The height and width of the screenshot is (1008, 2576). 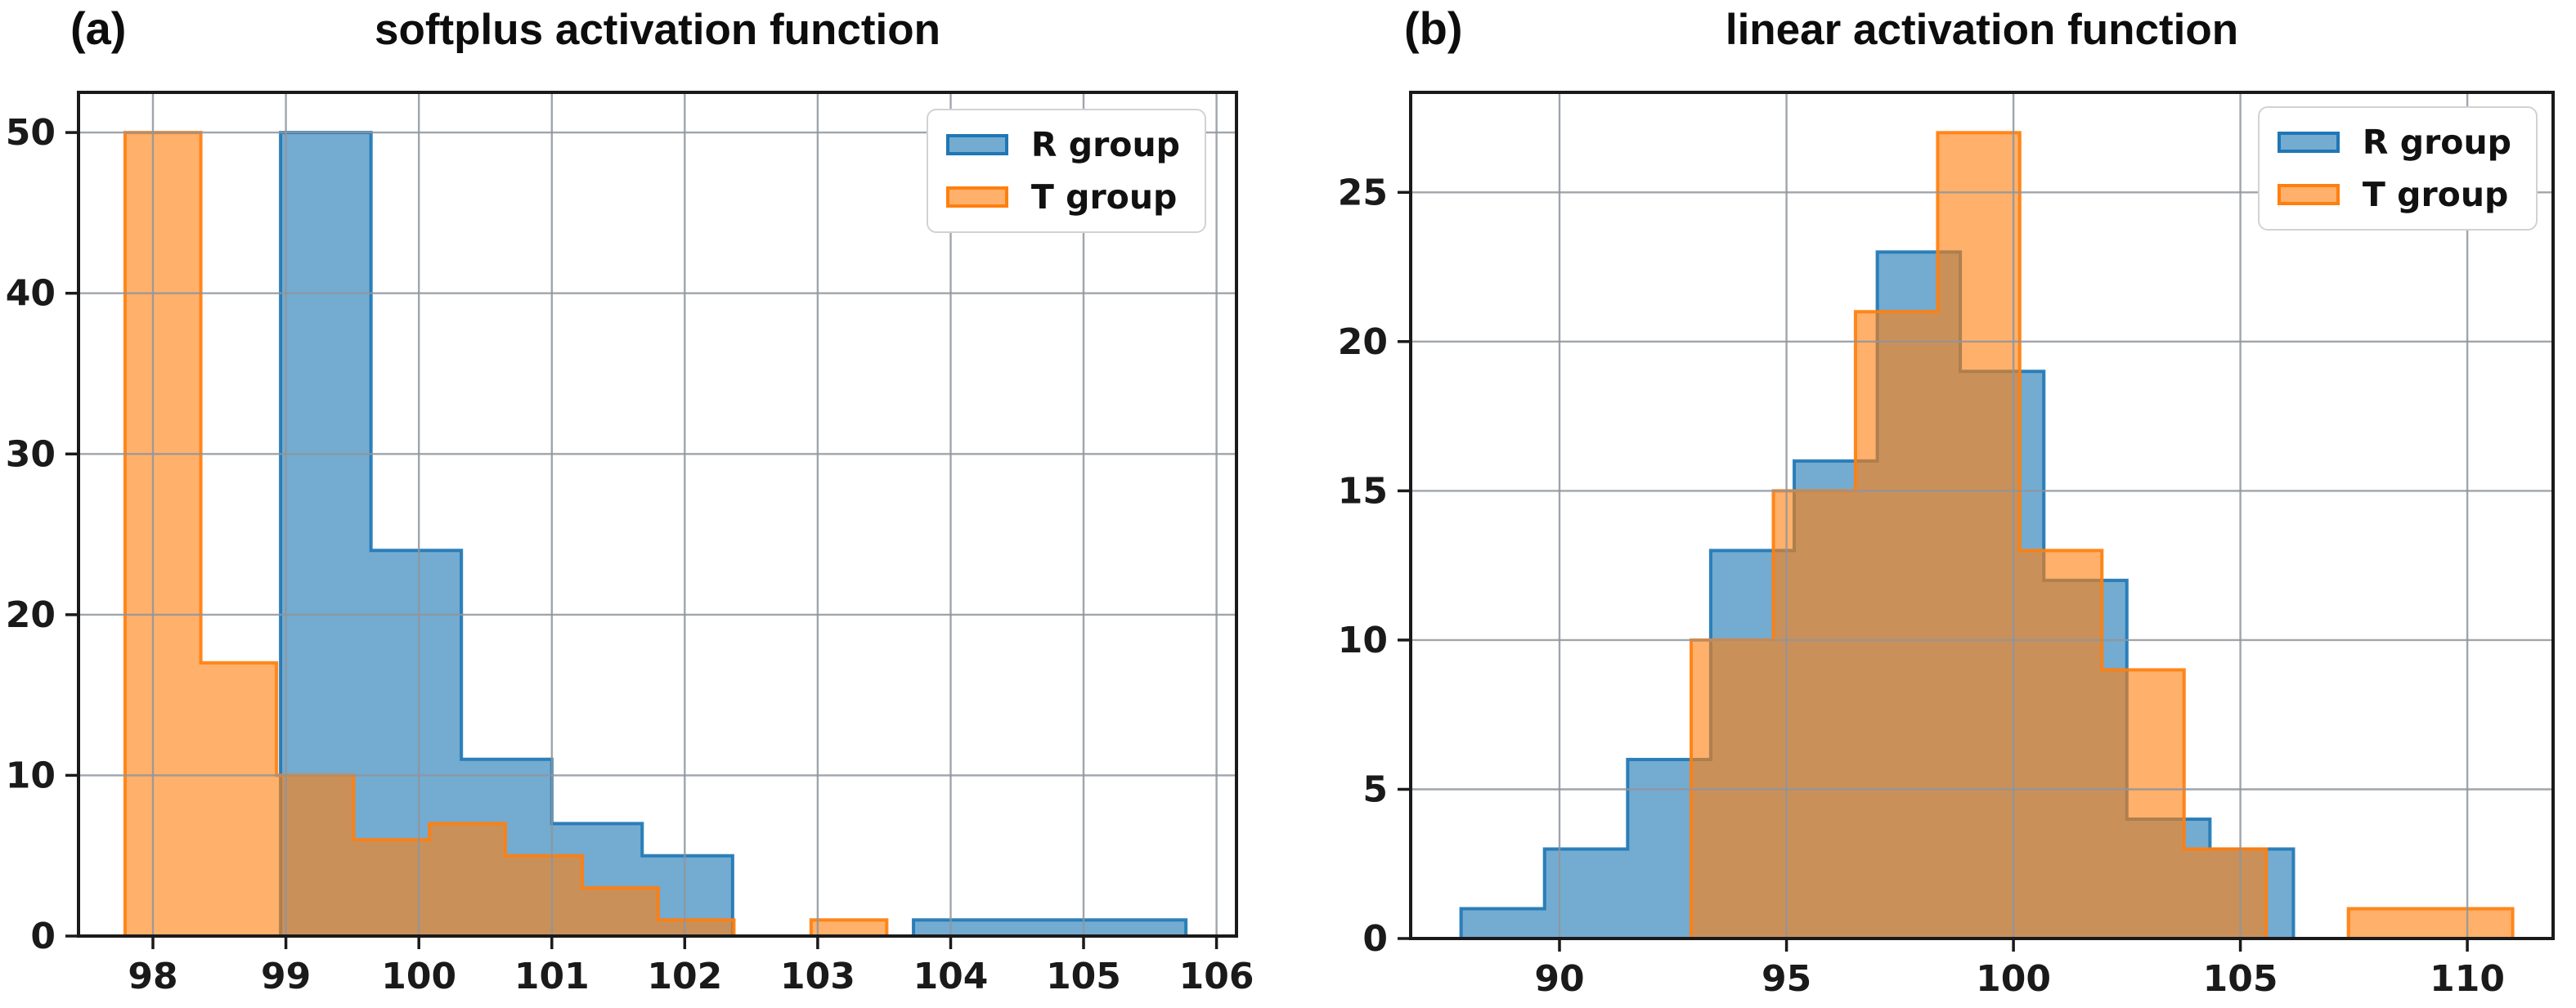 I want to click on svg-text: 40, so click(x=31, y=294).